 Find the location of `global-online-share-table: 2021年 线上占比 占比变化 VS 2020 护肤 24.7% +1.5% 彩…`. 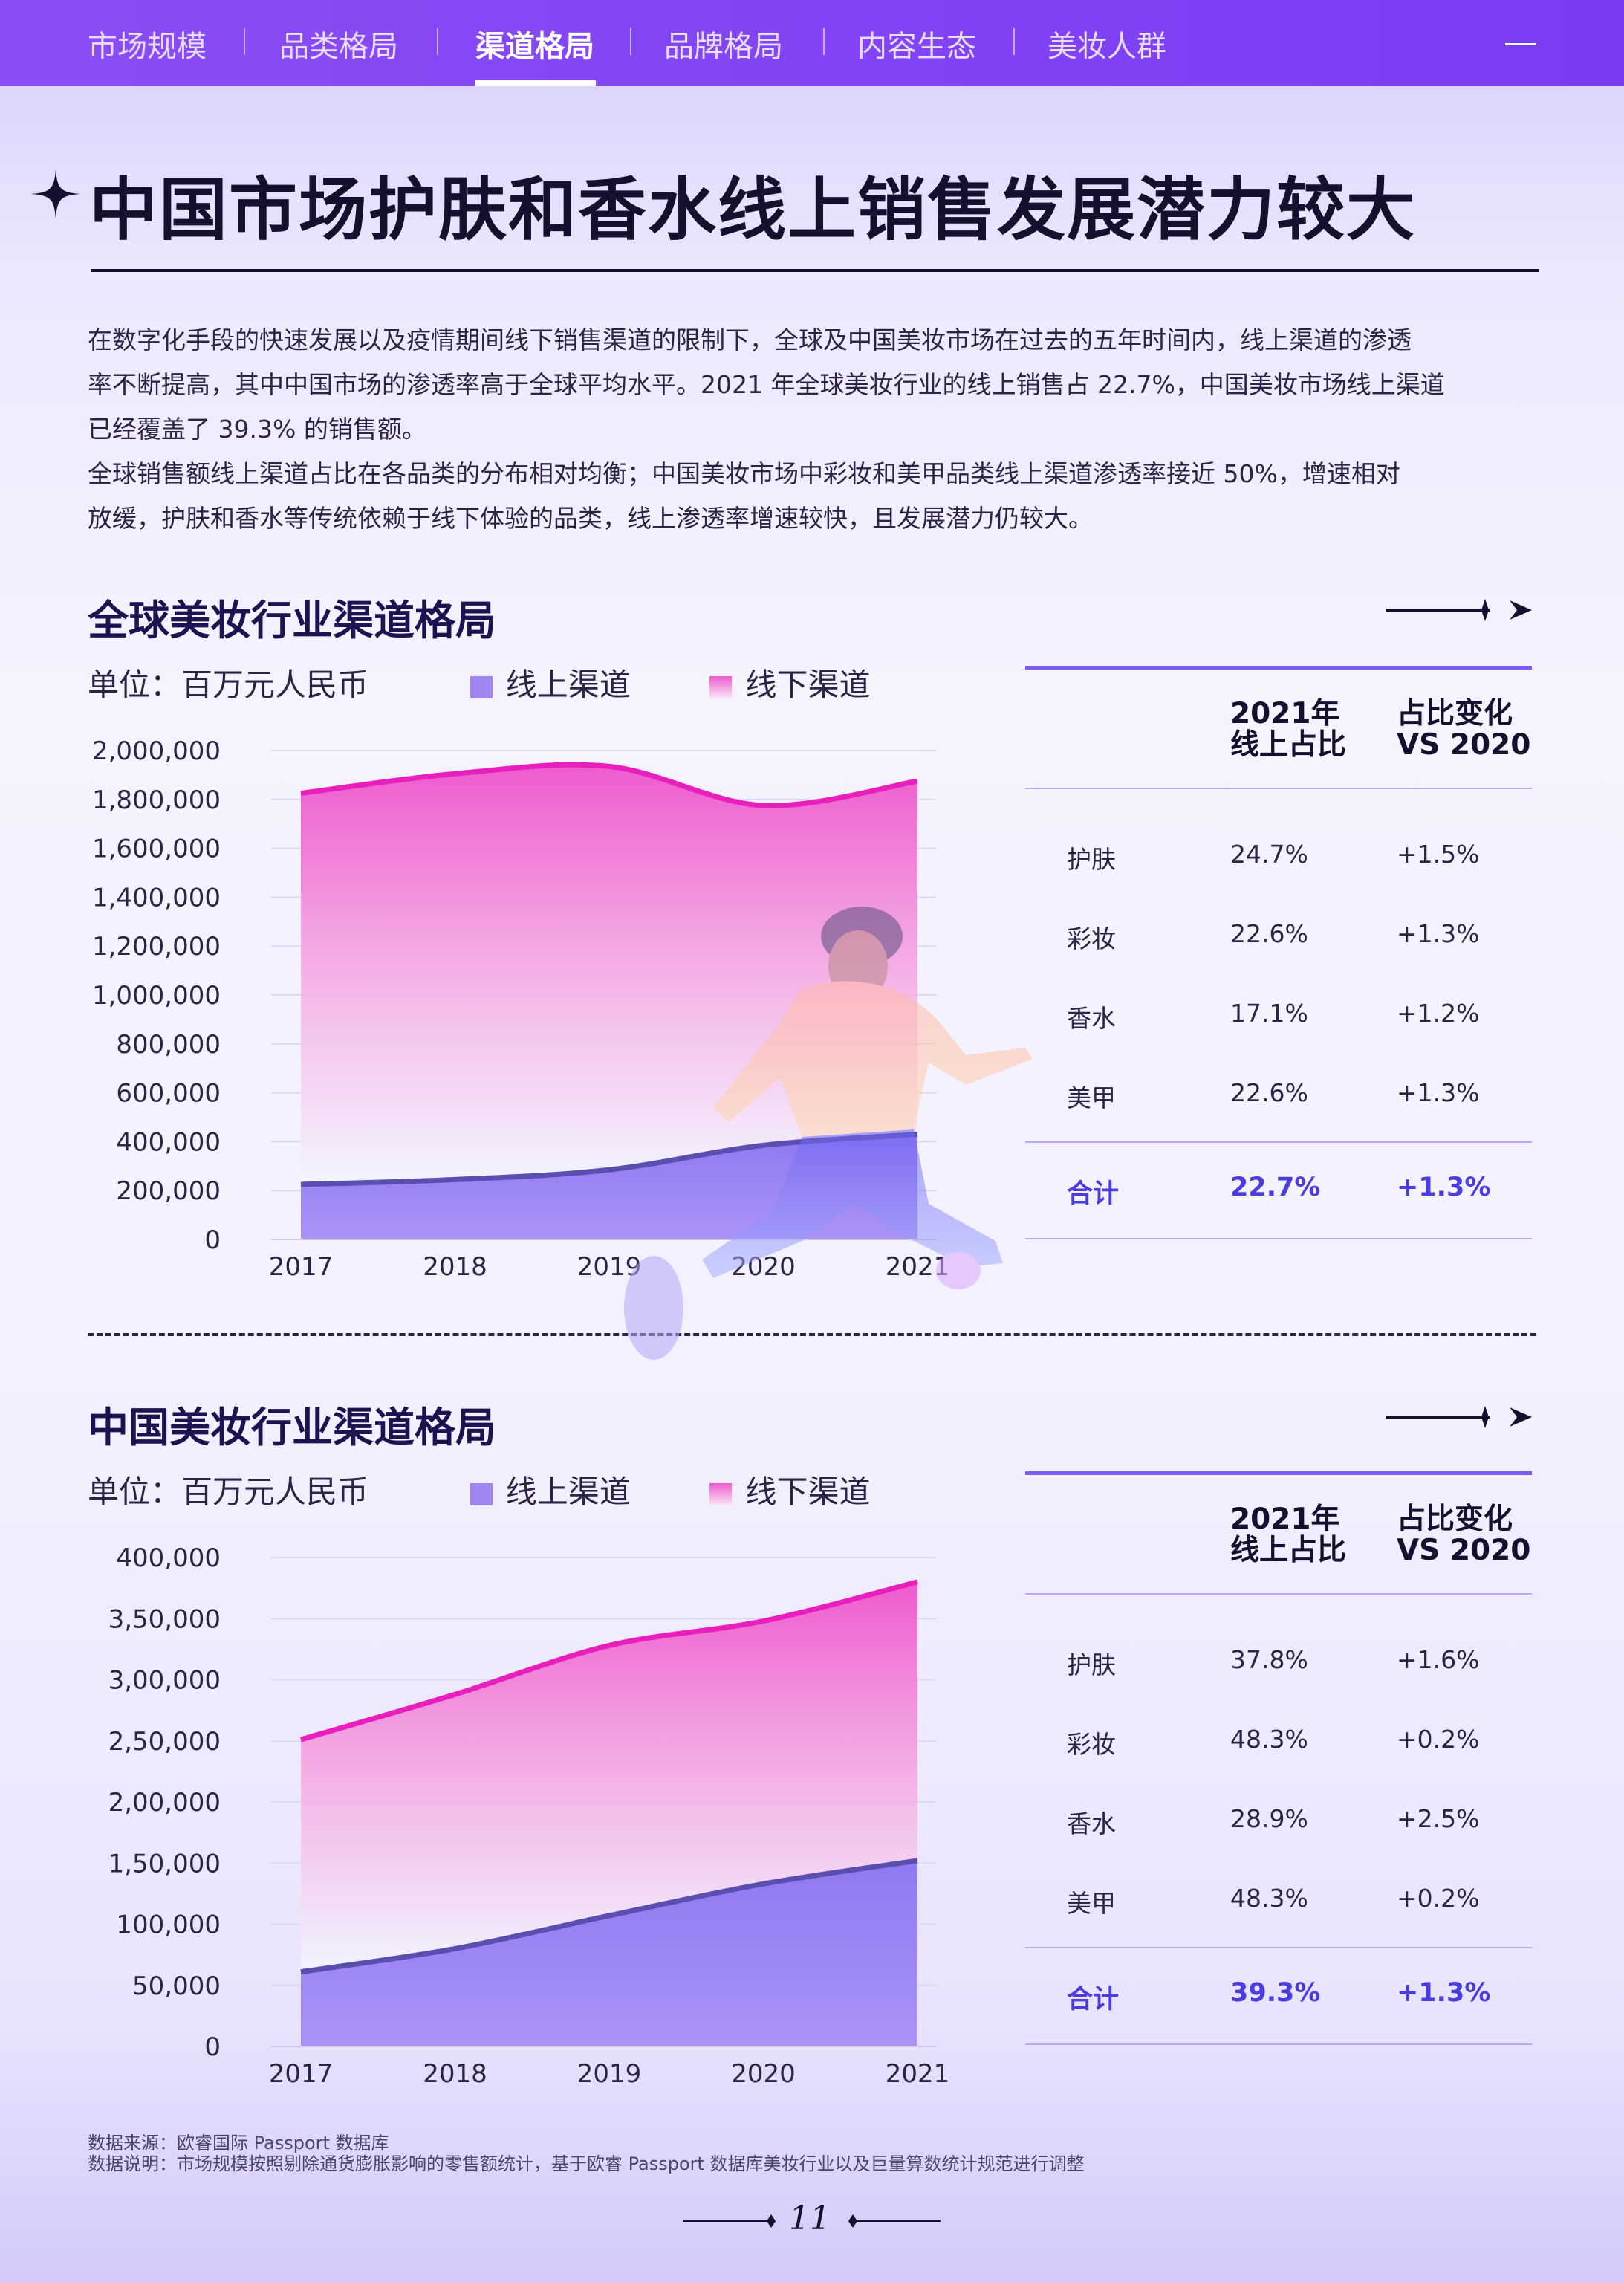

global-online-share-table: 2021年 线上占比 占比变化 VS 2020 护肤 24.7% +1.5% 彩… is located at coordinates (1278, 952).